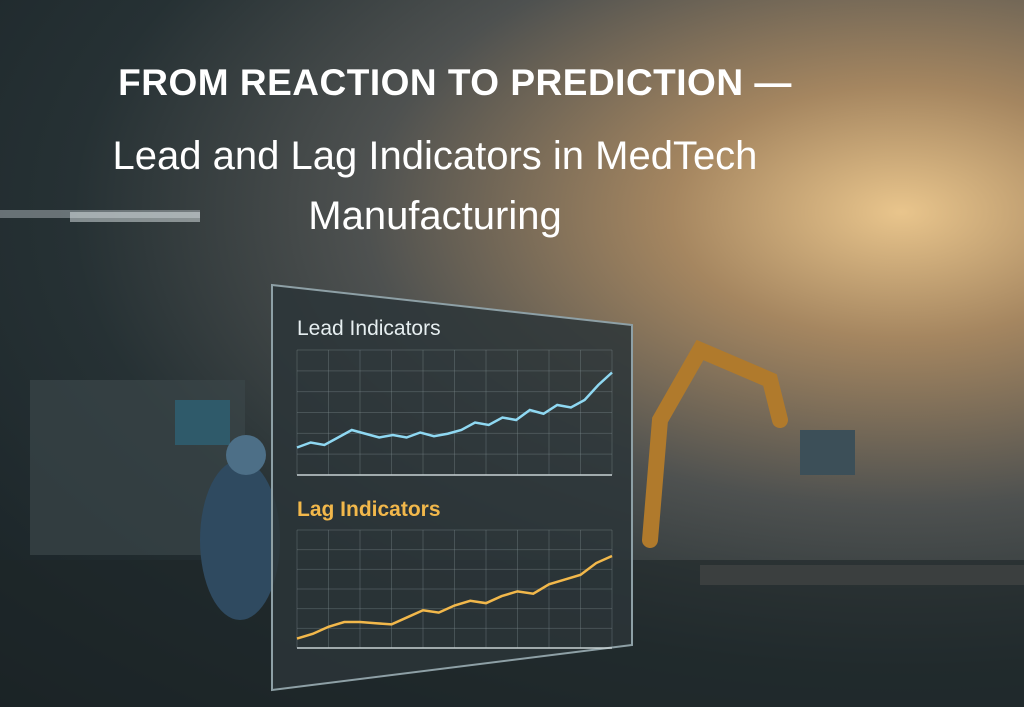 The height and width of the screenshot is (707, 1024). What do you see at coordinates (454, 483) in the screenshot?
I see `charts: Lead Indicators Lag Indicators` at bounding box center [454, 483].